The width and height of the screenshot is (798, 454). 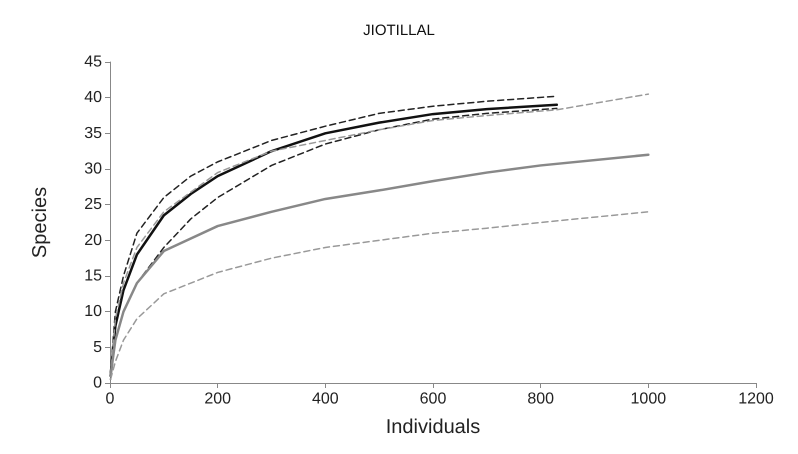 I want to click on x-tick-label: 400, so click(x=325, y=399).